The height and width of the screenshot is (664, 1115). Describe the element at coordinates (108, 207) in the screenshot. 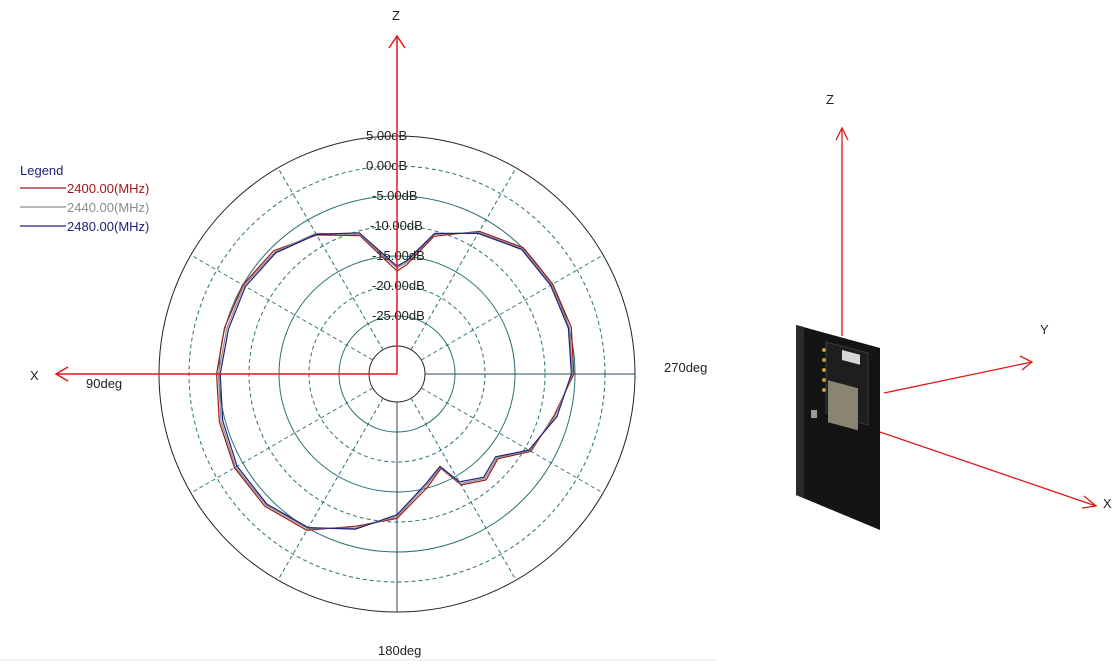

I see `legend-entry-1: 2440.00(MHz)` at that location.